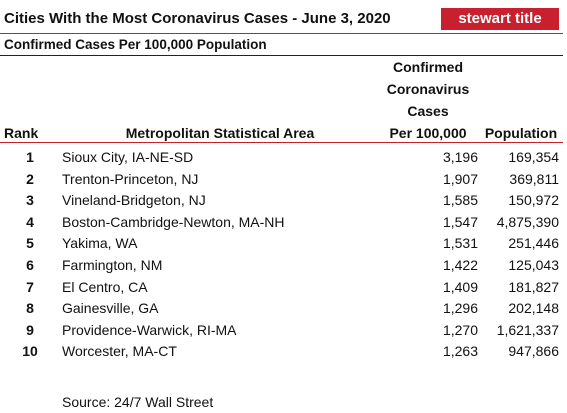 This screenshot has width=567, height=413. What do you see at coordinates (138, 402) in the screenshot?
I see `source: Source: 24/7 Wall Street` at bounding box center [138, 402].